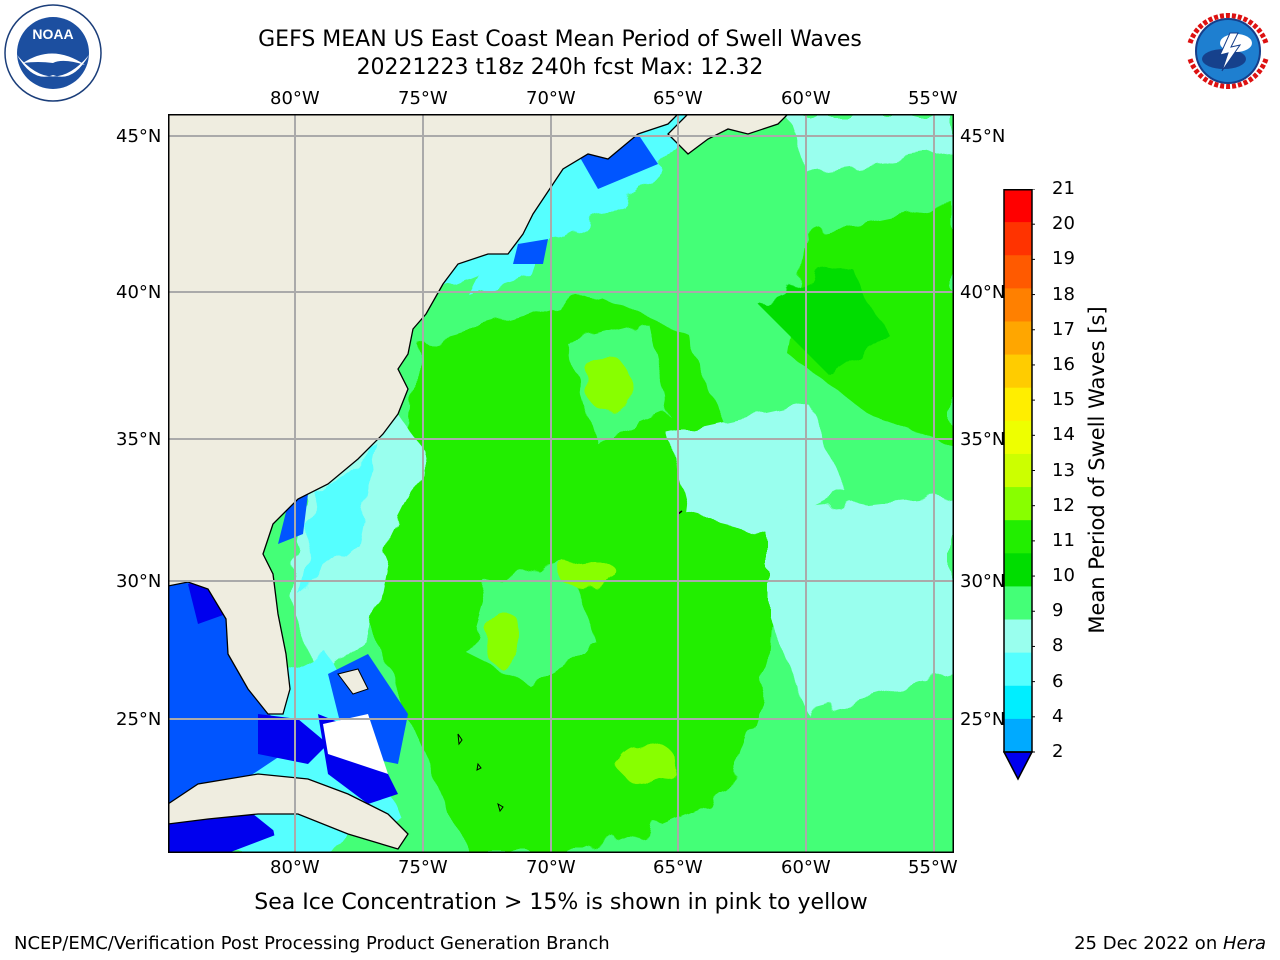 The height and width of the screenshot is (960, 1280). What do you see at coordinates (1063, 400) in the screenshot?
I see `colorbar-tick-label: 15` at bounding box center [1063, 400].